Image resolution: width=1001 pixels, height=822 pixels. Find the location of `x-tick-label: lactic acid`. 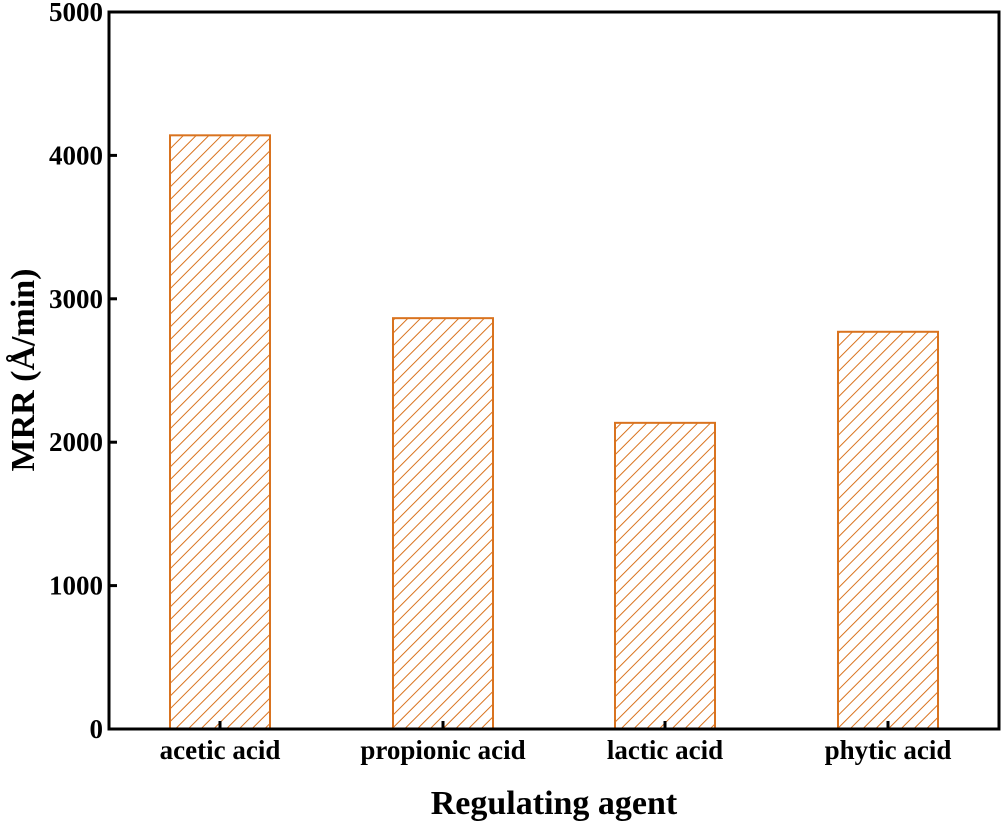

x-tick-label: lactic acid is located at coordinates (665, 750).